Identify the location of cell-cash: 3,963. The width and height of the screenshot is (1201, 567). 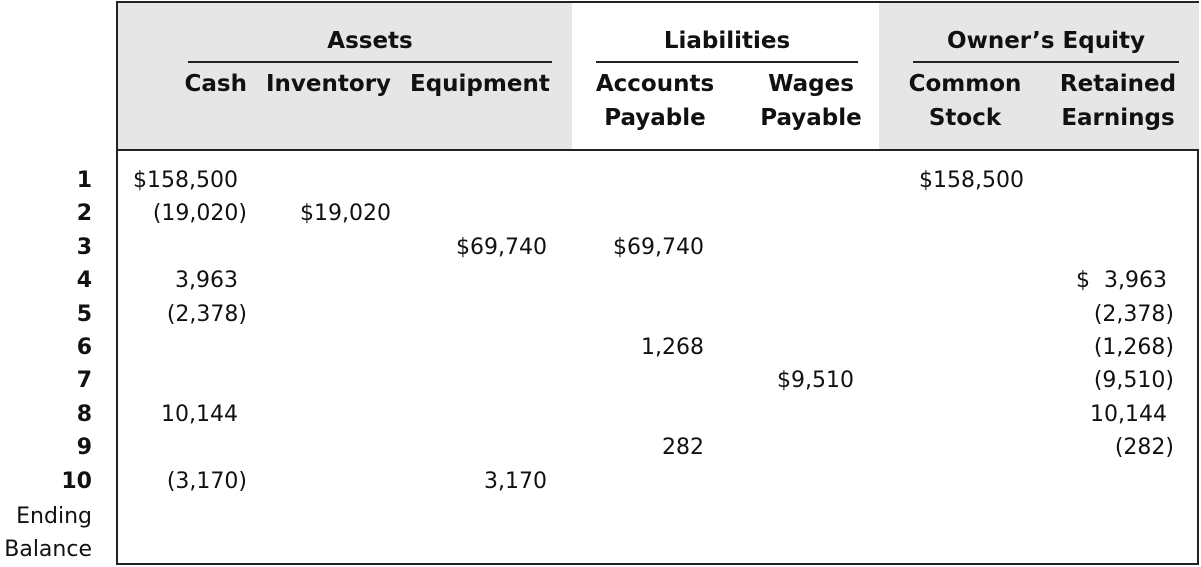
(206, 280).